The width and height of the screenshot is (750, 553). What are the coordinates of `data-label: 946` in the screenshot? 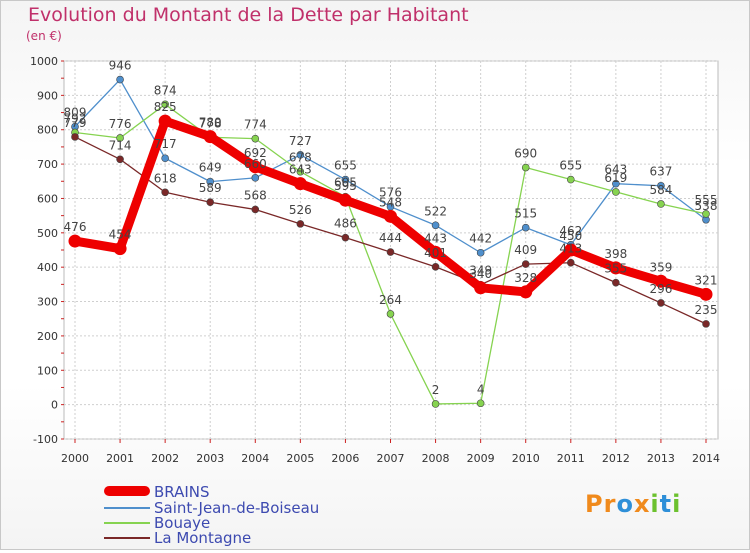 It's located at (120, 66).